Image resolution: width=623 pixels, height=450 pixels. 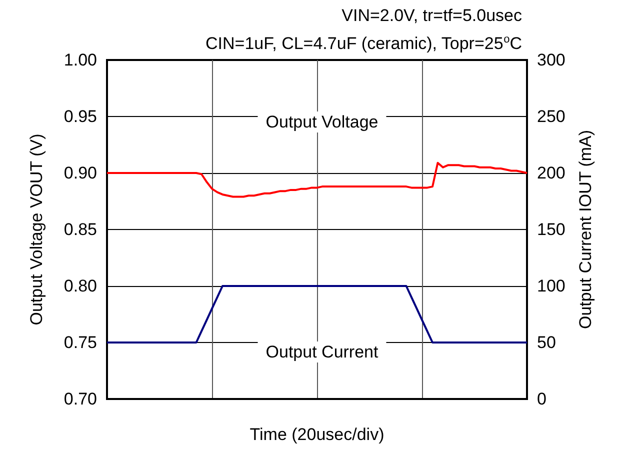 What do you see at coordinates (322, 122) in the screenshot?
I see `annotation: Output Voltage` at bounding box center [322, 122].